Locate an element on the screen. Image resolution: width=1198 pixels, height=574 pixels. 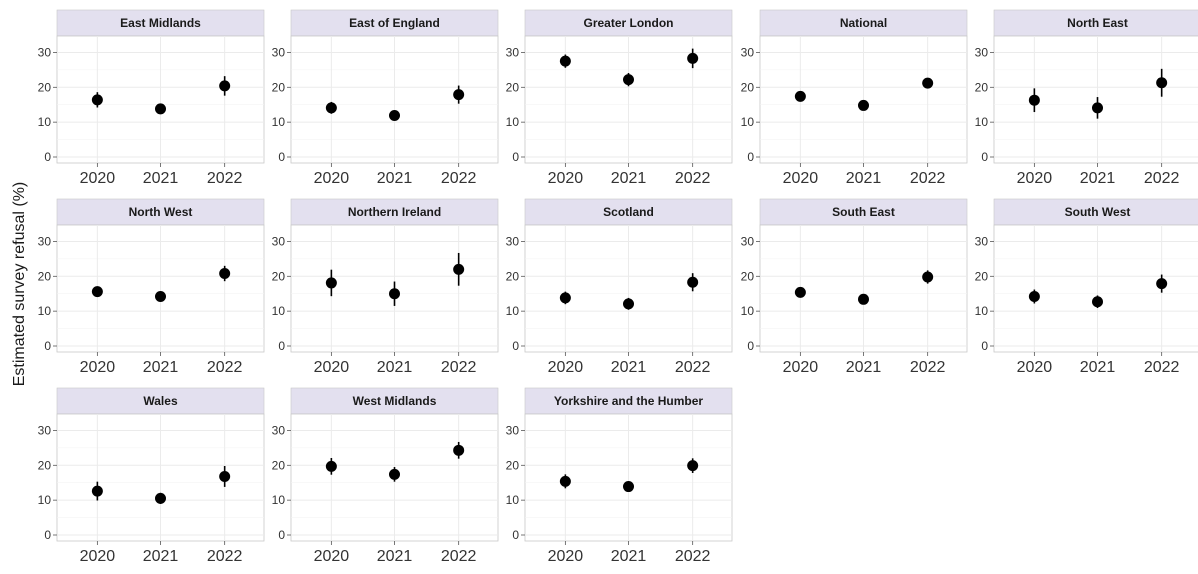
facet-title: Scotland is located at coordinates (628, 212).